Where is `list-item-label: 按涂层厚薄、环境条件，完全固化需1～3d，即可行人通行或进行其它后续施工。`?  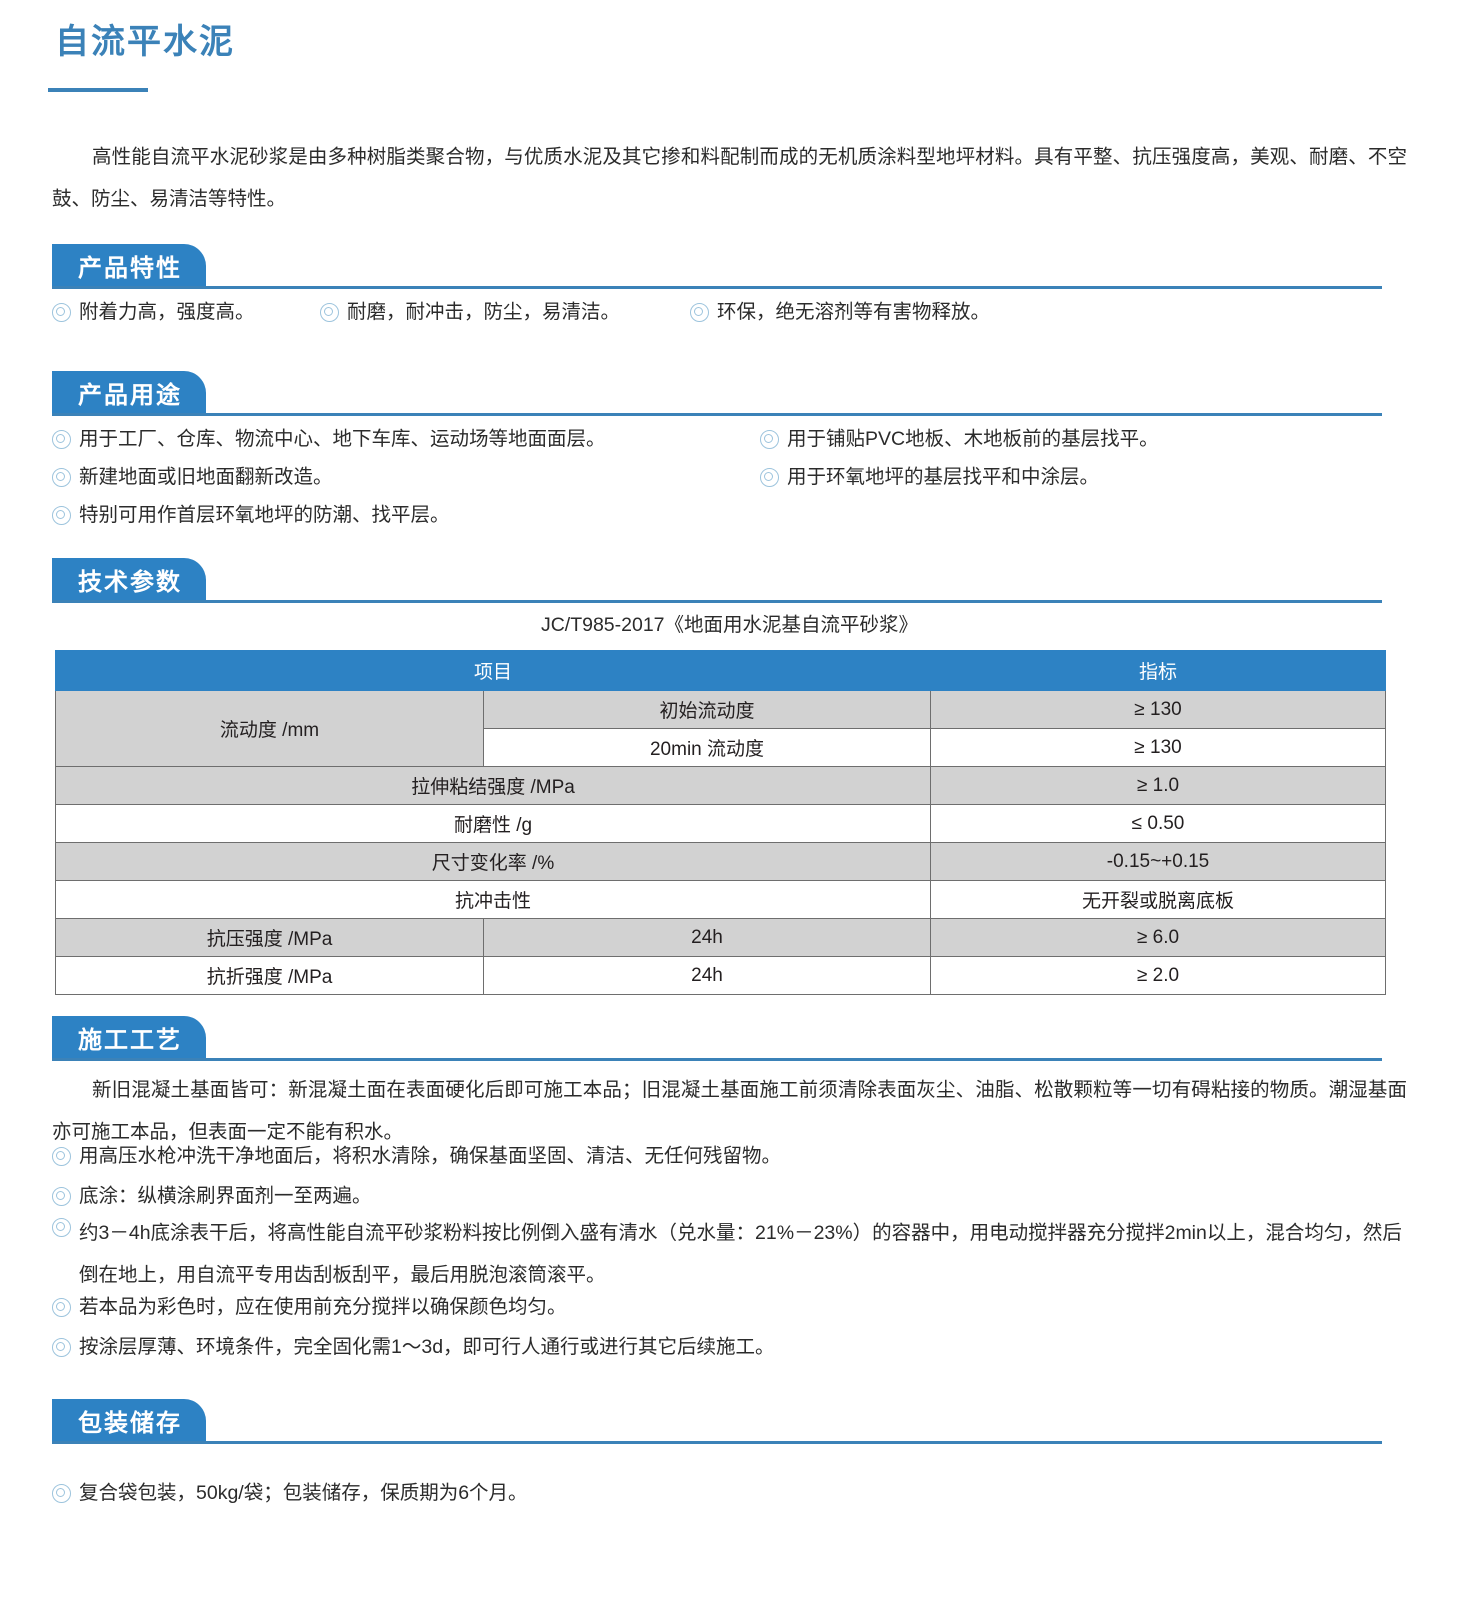 list-item-label: 按涂层厚薄、环境条件，完全固化需1～3d，即可行人通行或进行其它后续施工。 is located at coordinates (427, 1347).